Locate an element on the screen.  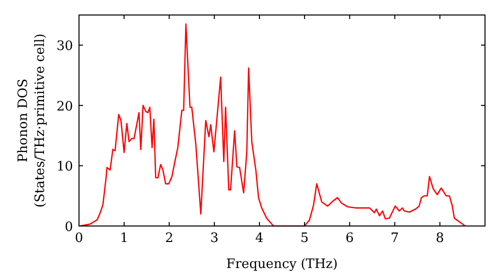
x-tick-label: 4 is located at coordinates (259, 238).